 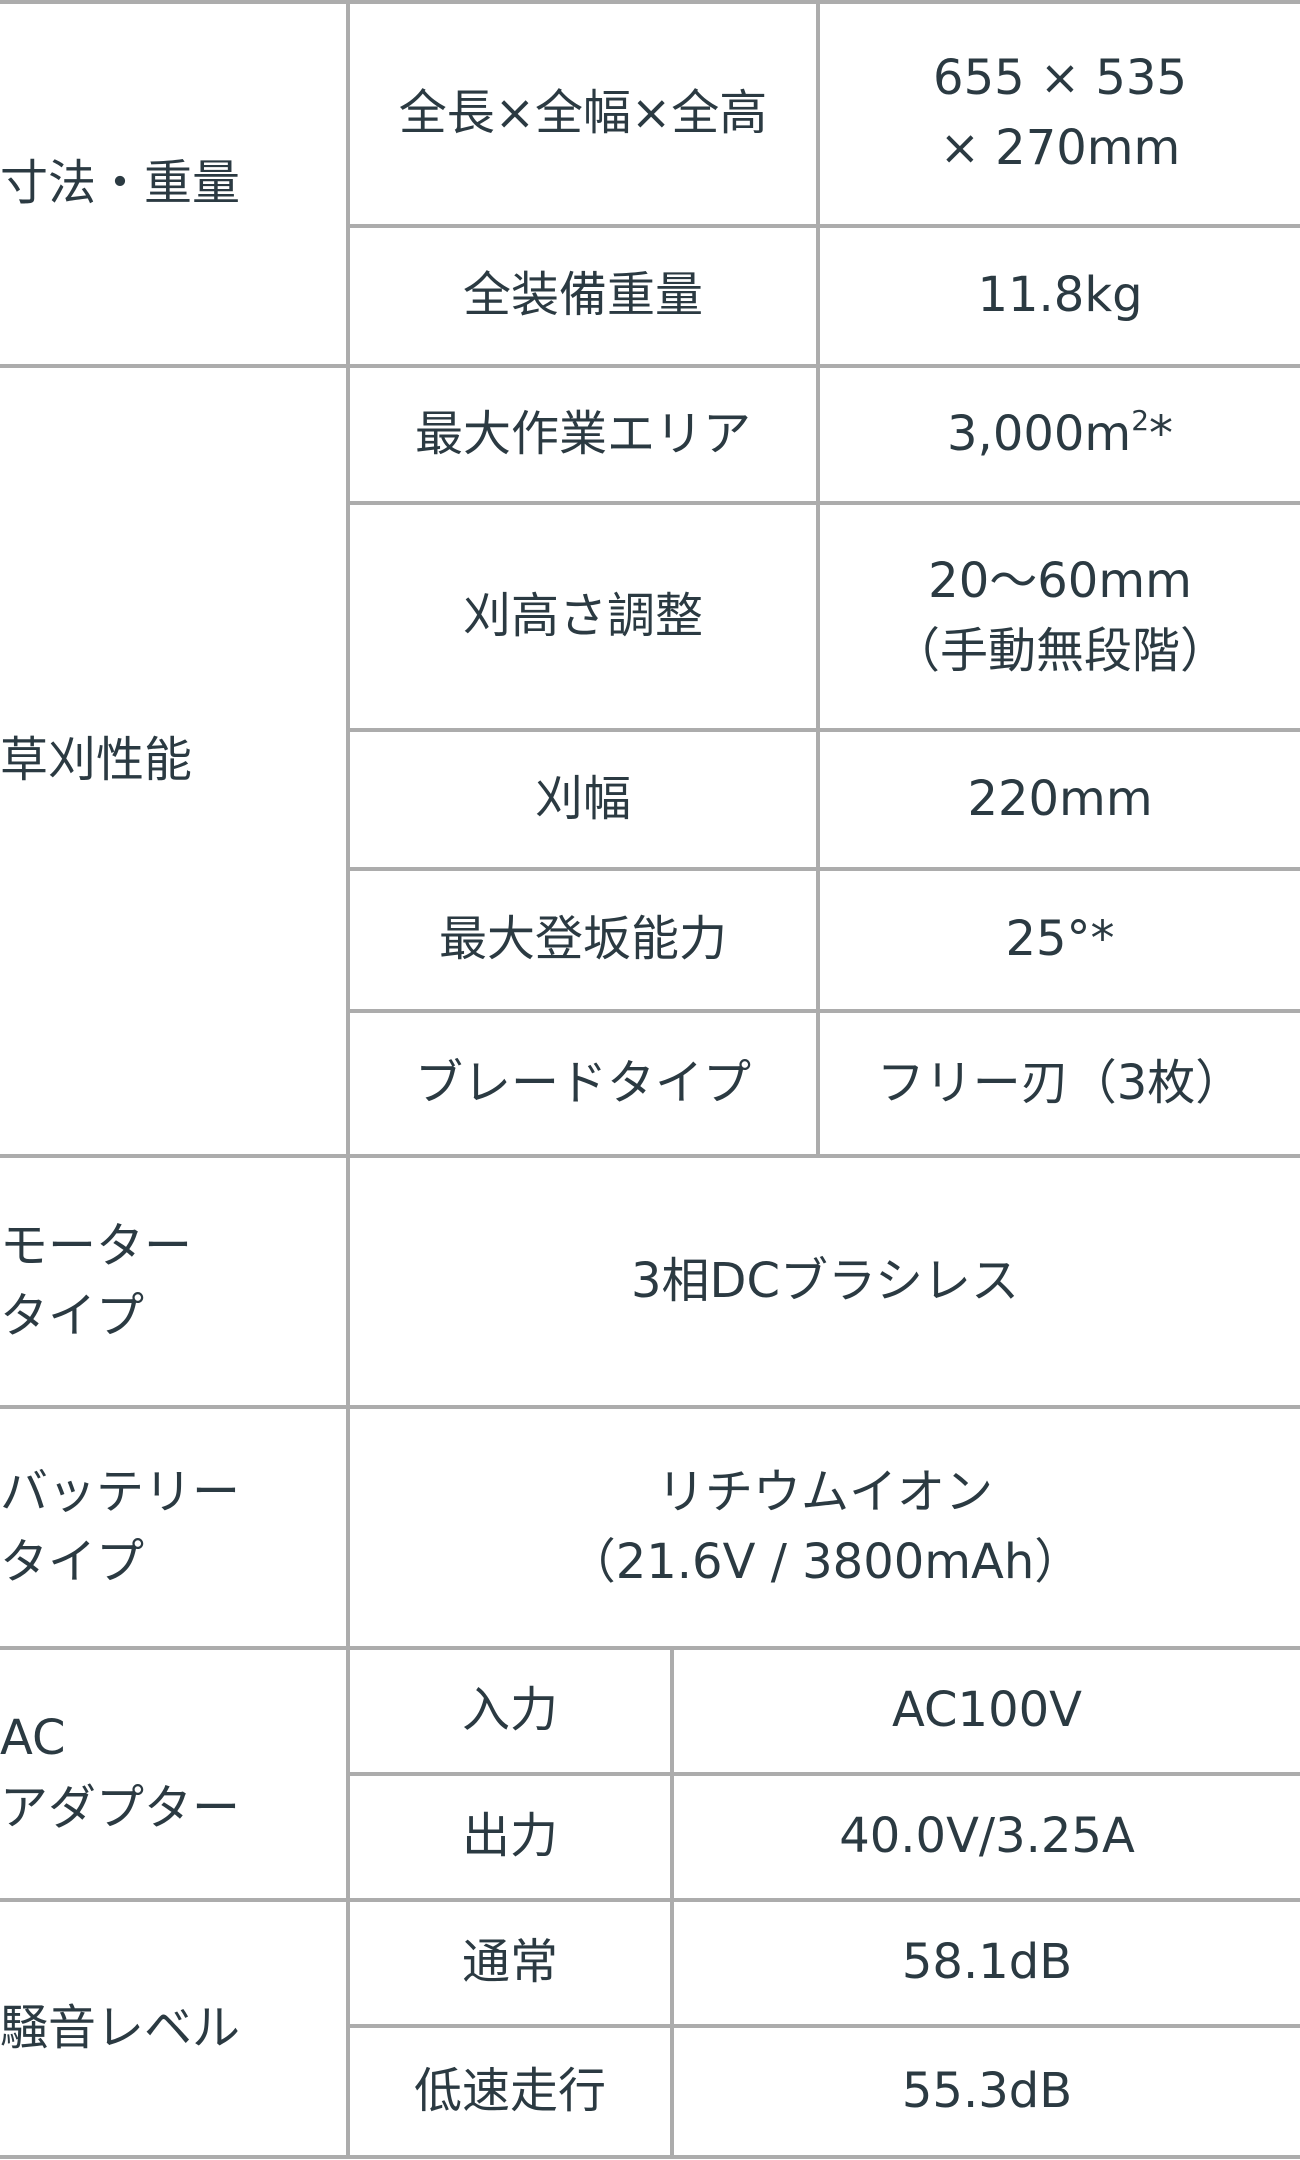 What do you see at coordinates (584, 296) in the screenshot?
I see `spec-name: 全装備重量` at bounding box center [584, 296].